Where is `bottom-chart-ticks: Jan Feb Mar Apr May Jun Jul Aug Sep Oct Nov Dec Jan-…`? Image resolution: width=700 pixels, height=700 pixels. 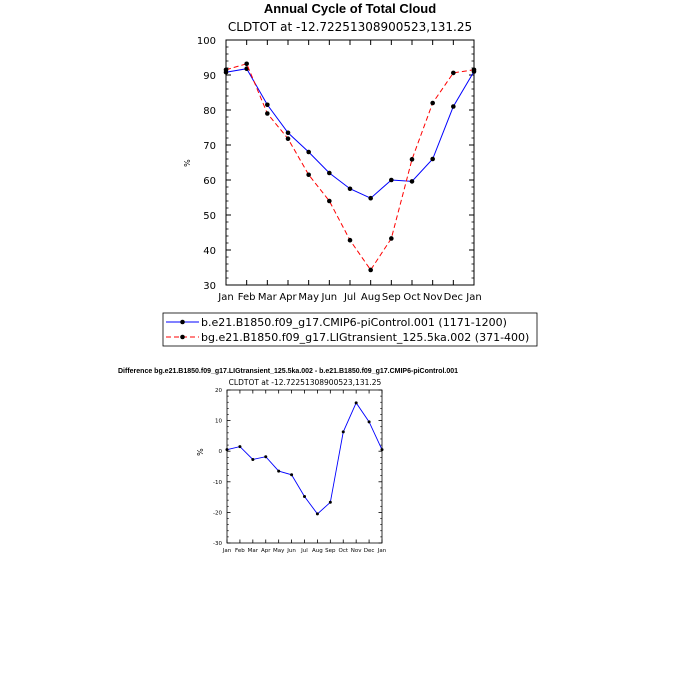 bottom-chart-ticks: Jan Feb Mar Apr May Jun Jul Aug Sep Oct Nov Dec Jan-… is located at coordinates (300, 471).